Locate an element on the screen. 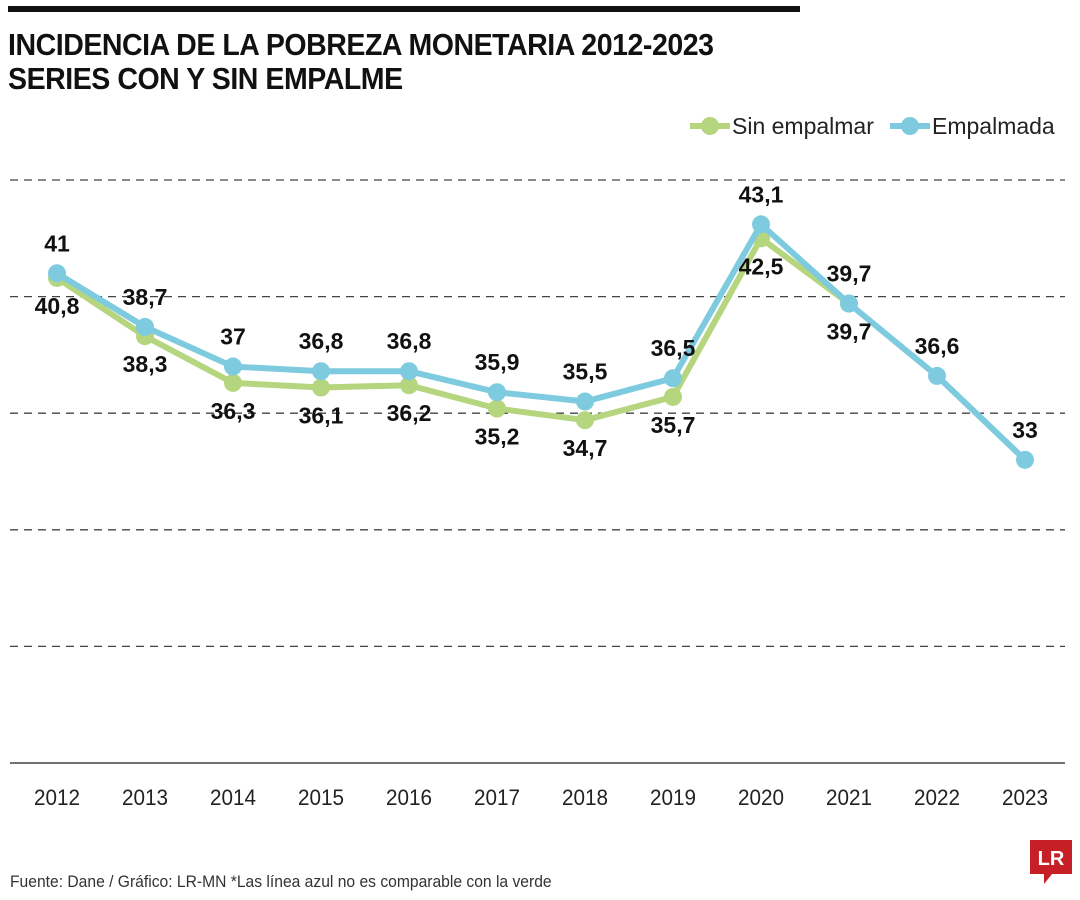  x-tick-label: 2022 is located at coordinates (937, 797).